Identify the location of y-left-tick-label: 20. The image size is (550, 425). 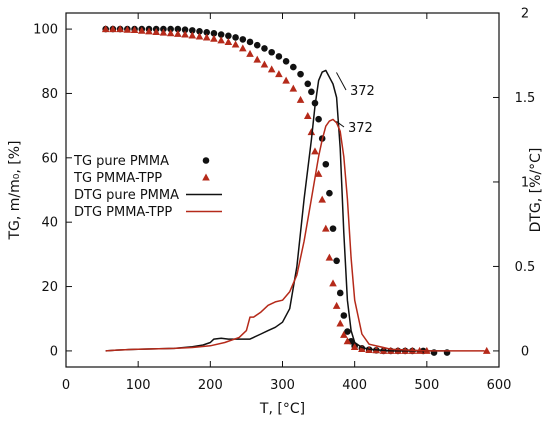
(49, 287).